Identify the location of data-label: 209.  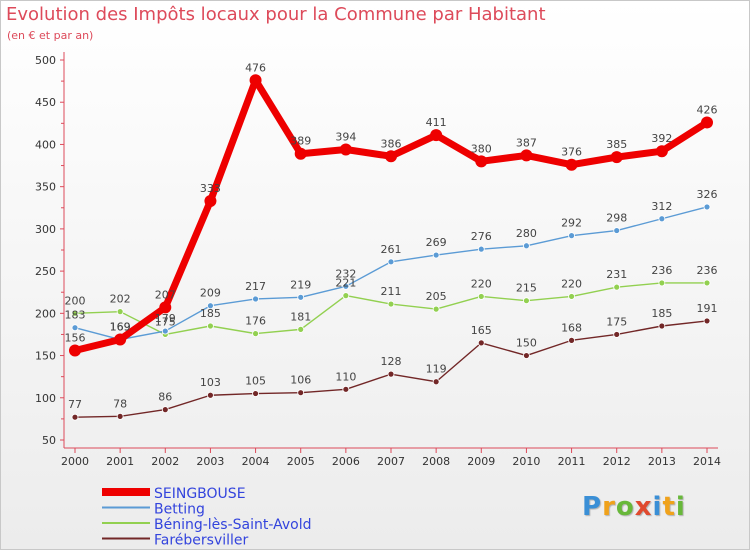
(210, 293).